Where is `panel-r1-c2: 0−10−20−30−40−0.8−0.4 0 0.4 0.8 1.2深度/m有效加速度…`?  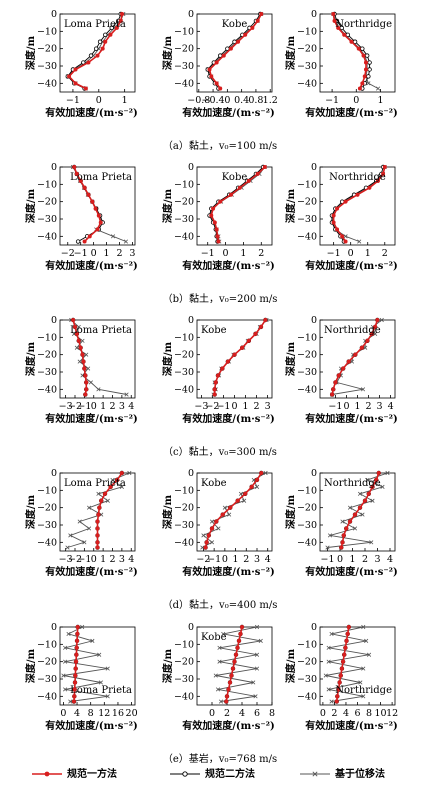 panel-r1-c2: 0−10−20−30−40−0.8−0.4 0 0.4 0.8 1.2深度/m有效加速度… is located at coordinates (219, 64).